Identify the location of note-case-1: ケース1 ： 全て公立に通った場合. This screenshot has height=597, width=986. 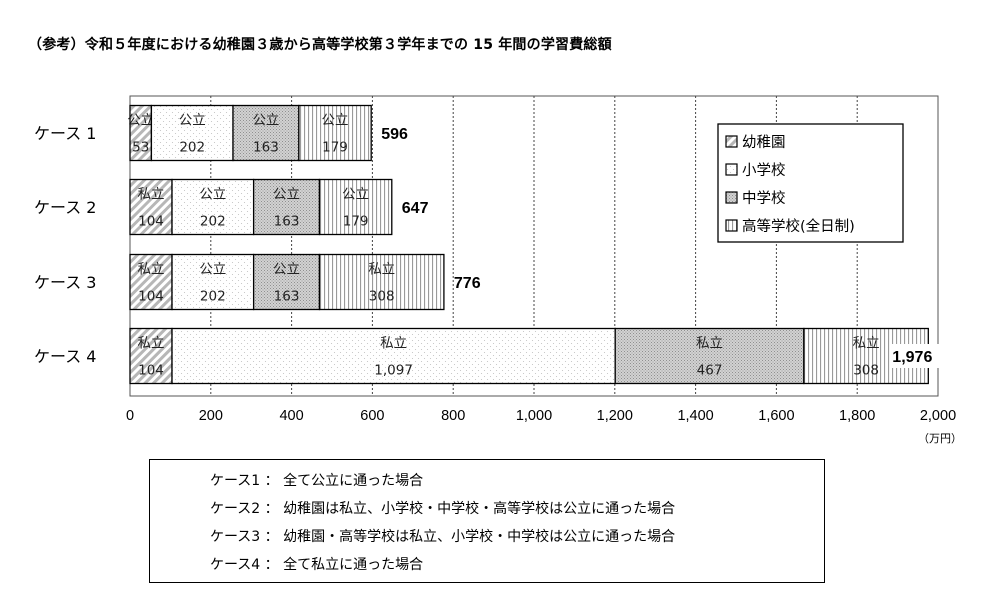
(317, 481).